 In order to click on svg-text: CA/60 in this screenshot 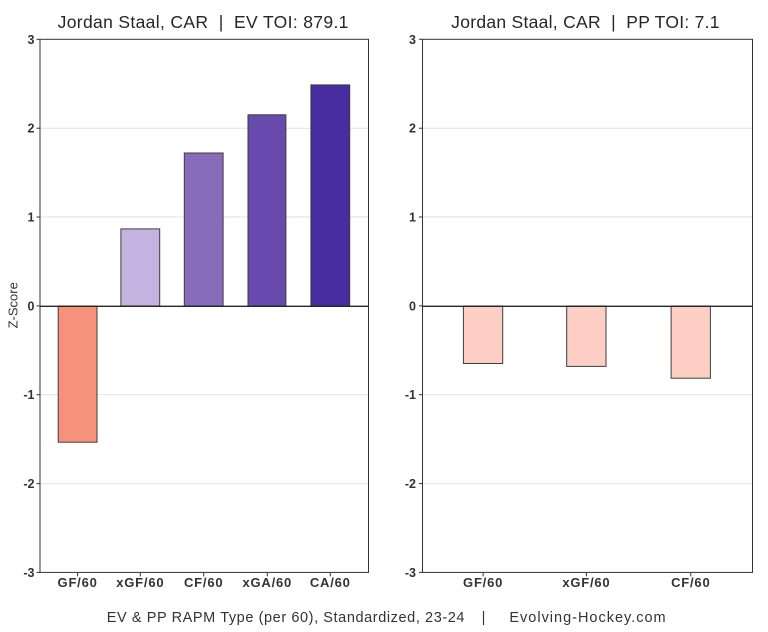, I will do `click(330, 582)`.